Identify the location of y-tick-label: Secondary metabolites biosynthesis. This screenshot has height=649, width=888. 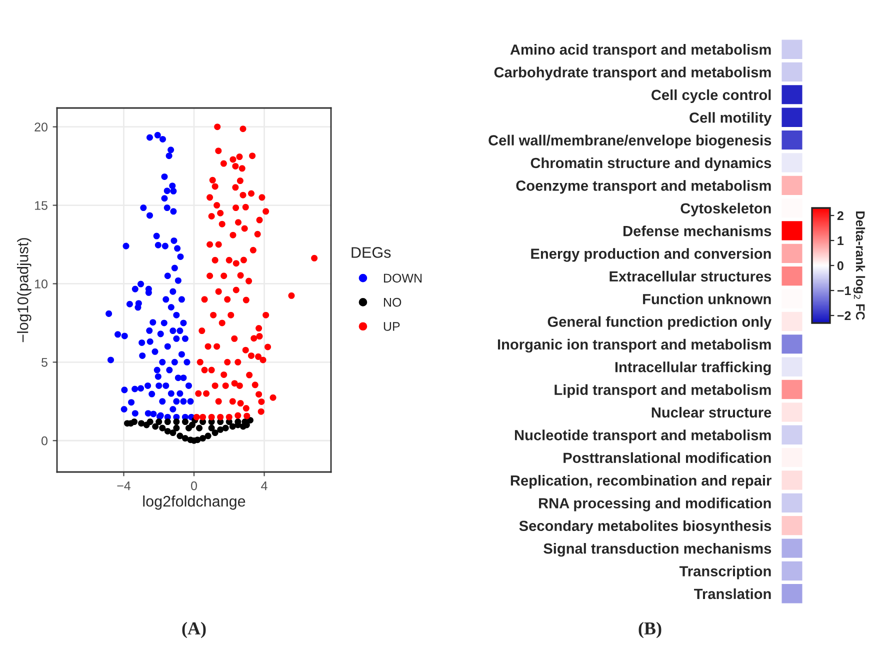
(645, 527).